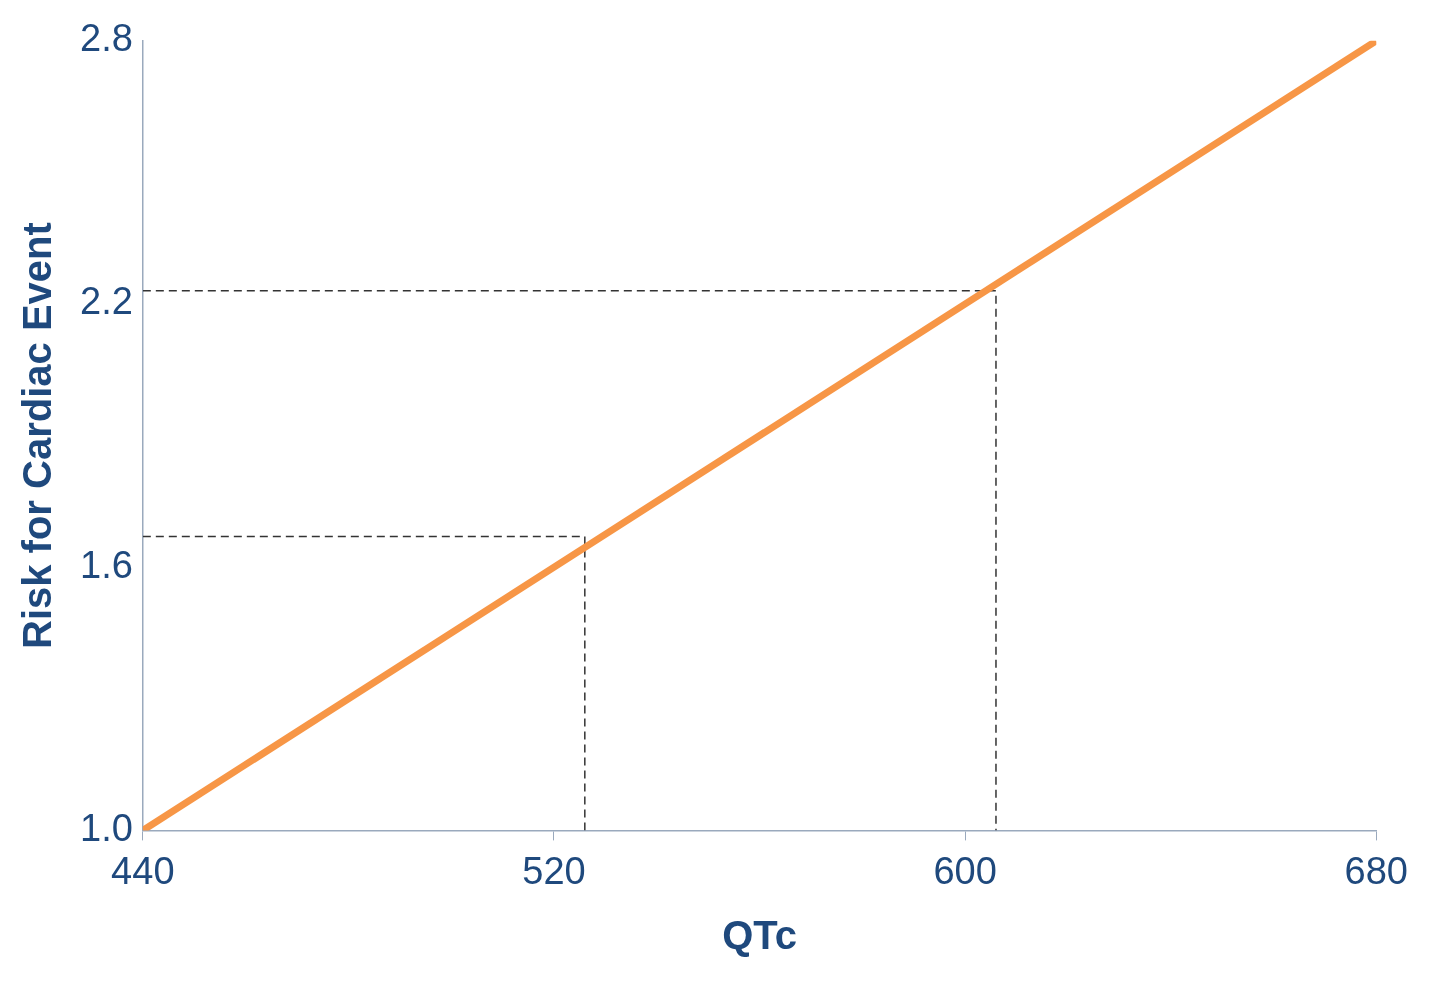  Describe the element at coordinates (106, 564) in the screenshot. I see `y-tick-label: 1.6` at that location.